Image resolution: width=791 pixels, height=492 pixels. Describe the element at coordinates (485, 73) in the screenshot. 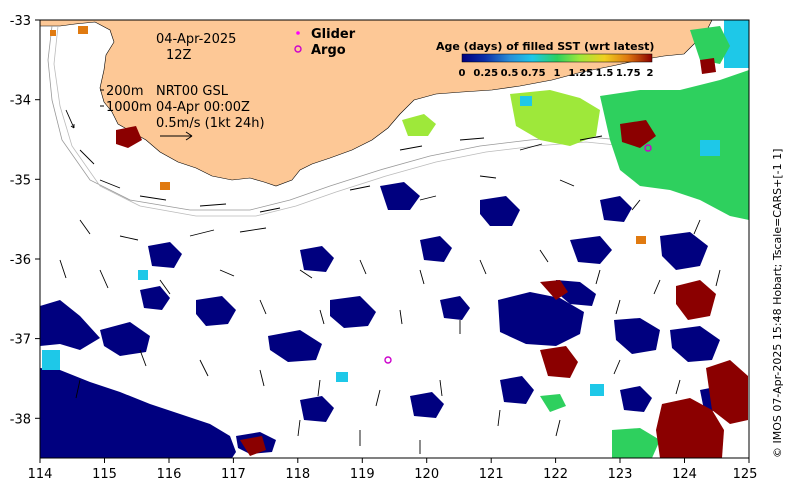

I see `colorbar-tick: 0.25` at that location.